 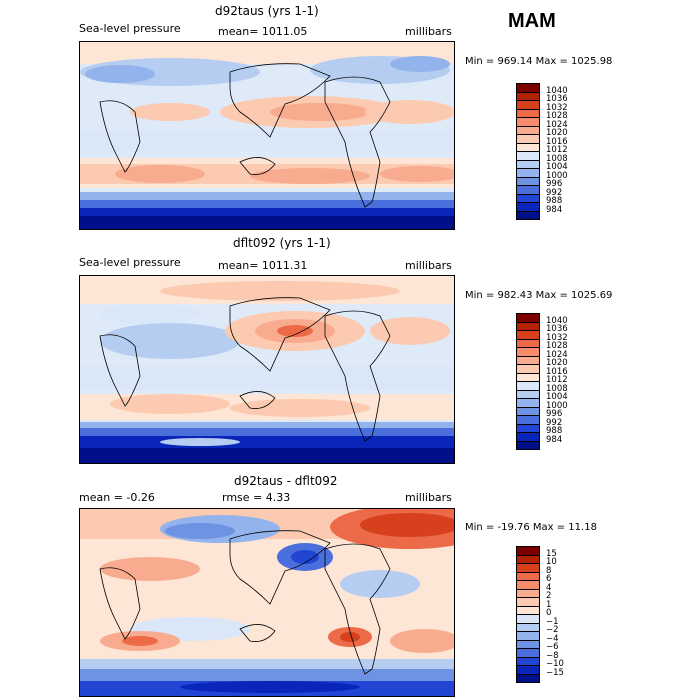 What do you see at coordinates (428, 497) in the screenshot?
I see `panel3-units: millibars` at bounding box center [428, 497].